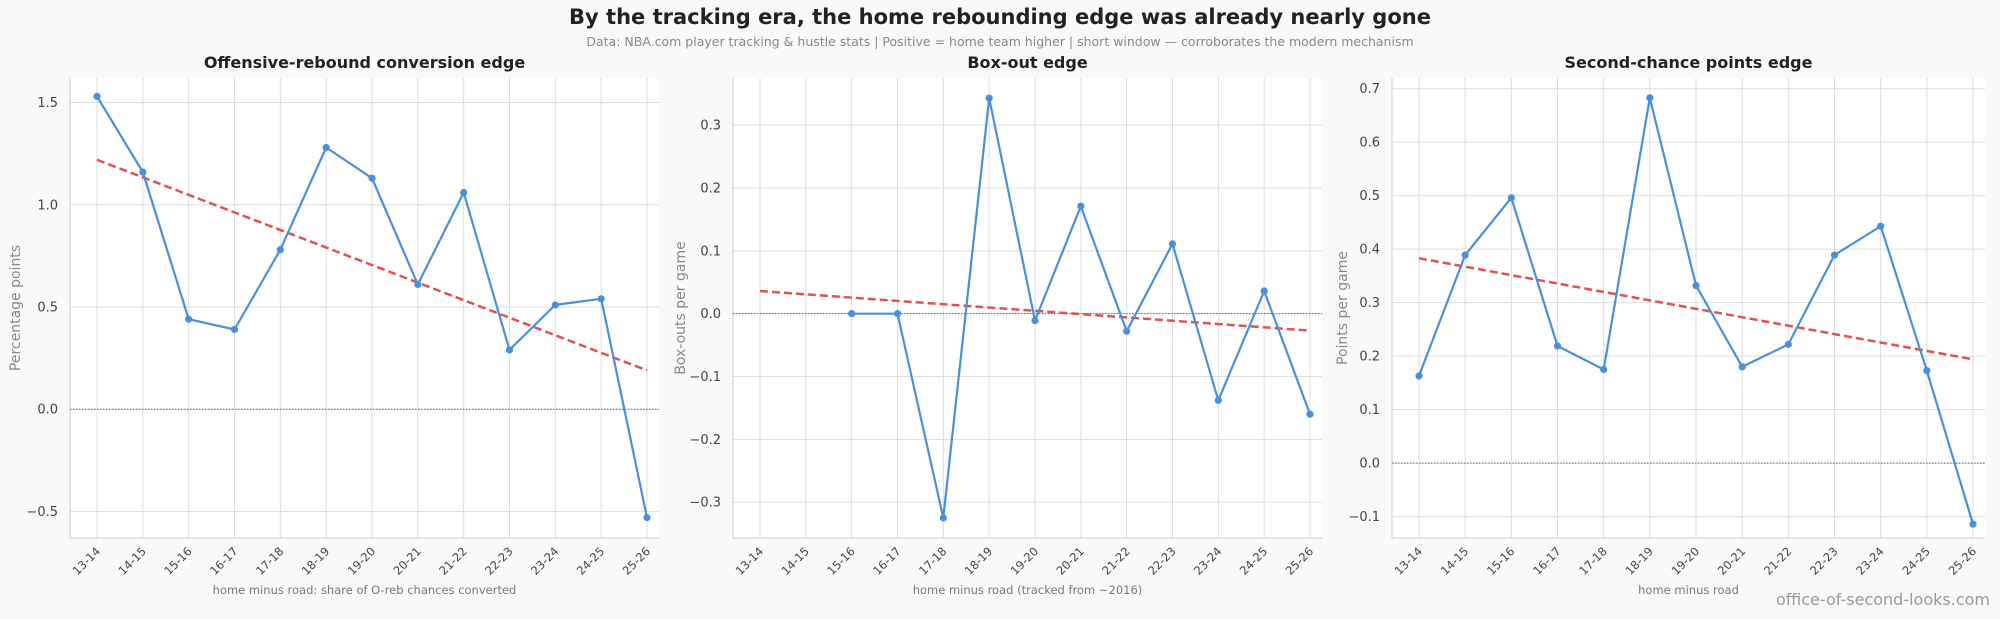  Describe the element at coordinates (681, 307) in the screenshot. I see `y-axis-label: Box-outs per game` at that location.